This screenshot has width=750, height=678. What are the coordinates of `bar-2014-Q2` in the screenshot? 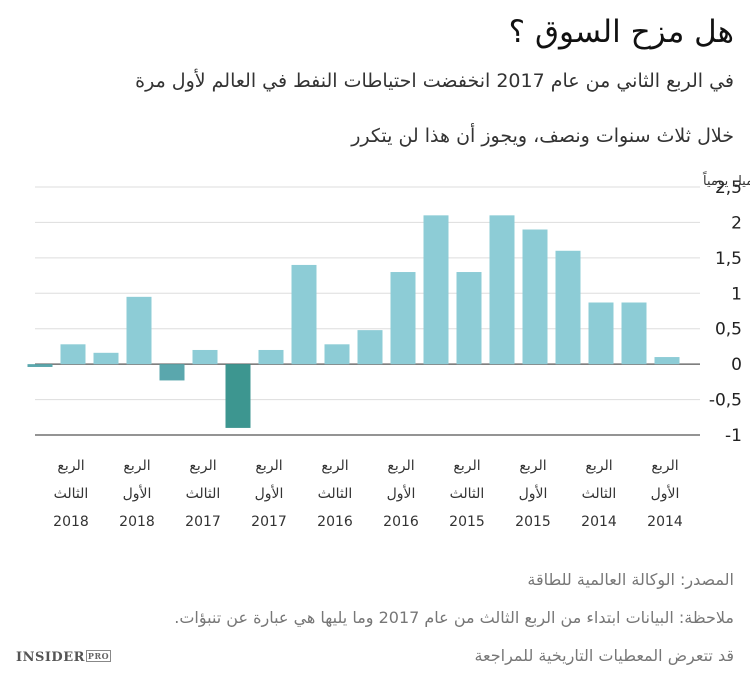 It's located at (634, 333).